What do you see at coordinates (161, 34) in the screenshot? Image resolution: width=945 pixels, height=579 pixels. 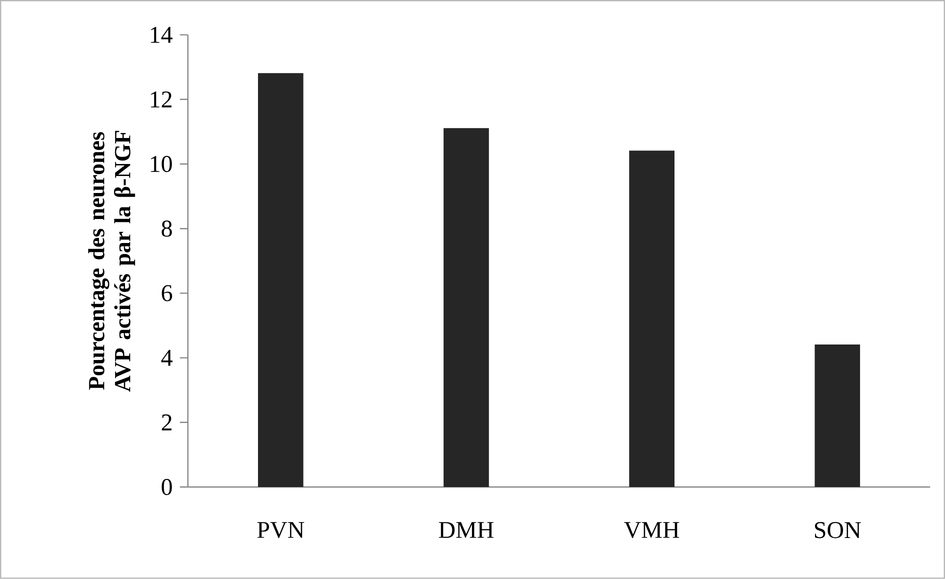 I see `y-tick-label: 14` at bounding box center [161, 34].